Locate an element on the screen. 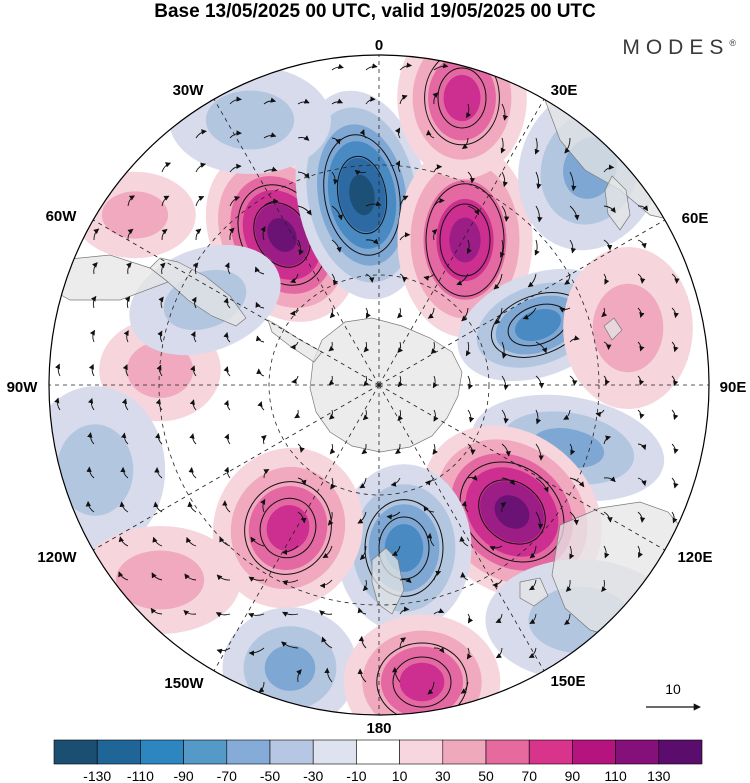  colorbar-tick-label: -70 is located at coordinates (227, 775).